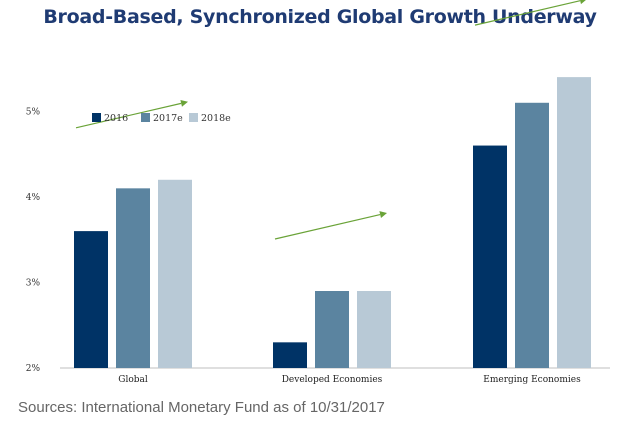 This screenshot has height=424, width=640. Describe the element at coordinates (33, 283) in the screenshot. I see `y-tick-label: 3%` at that location.